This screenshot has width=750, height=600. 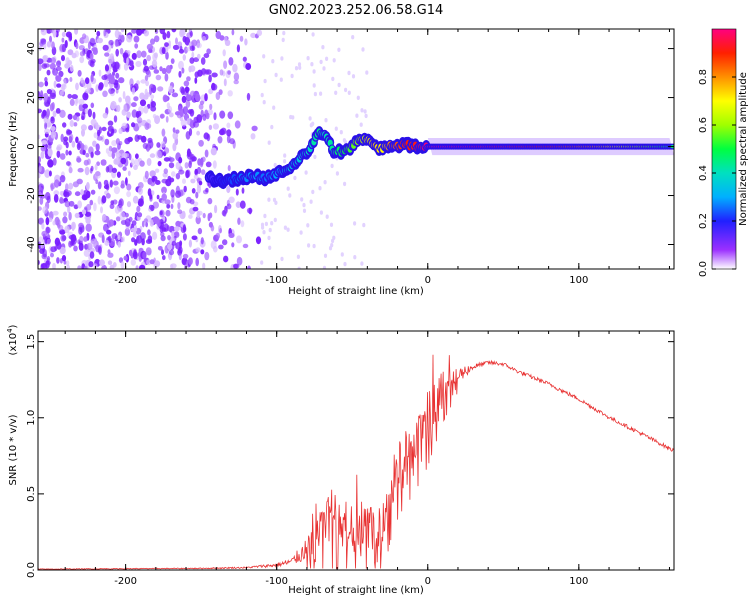 What do you see at coordinates (356, 10) in the screenshot?
I see `chart-title: GN02.2023.252.06.58.G14` at bounding box center [356, 10].